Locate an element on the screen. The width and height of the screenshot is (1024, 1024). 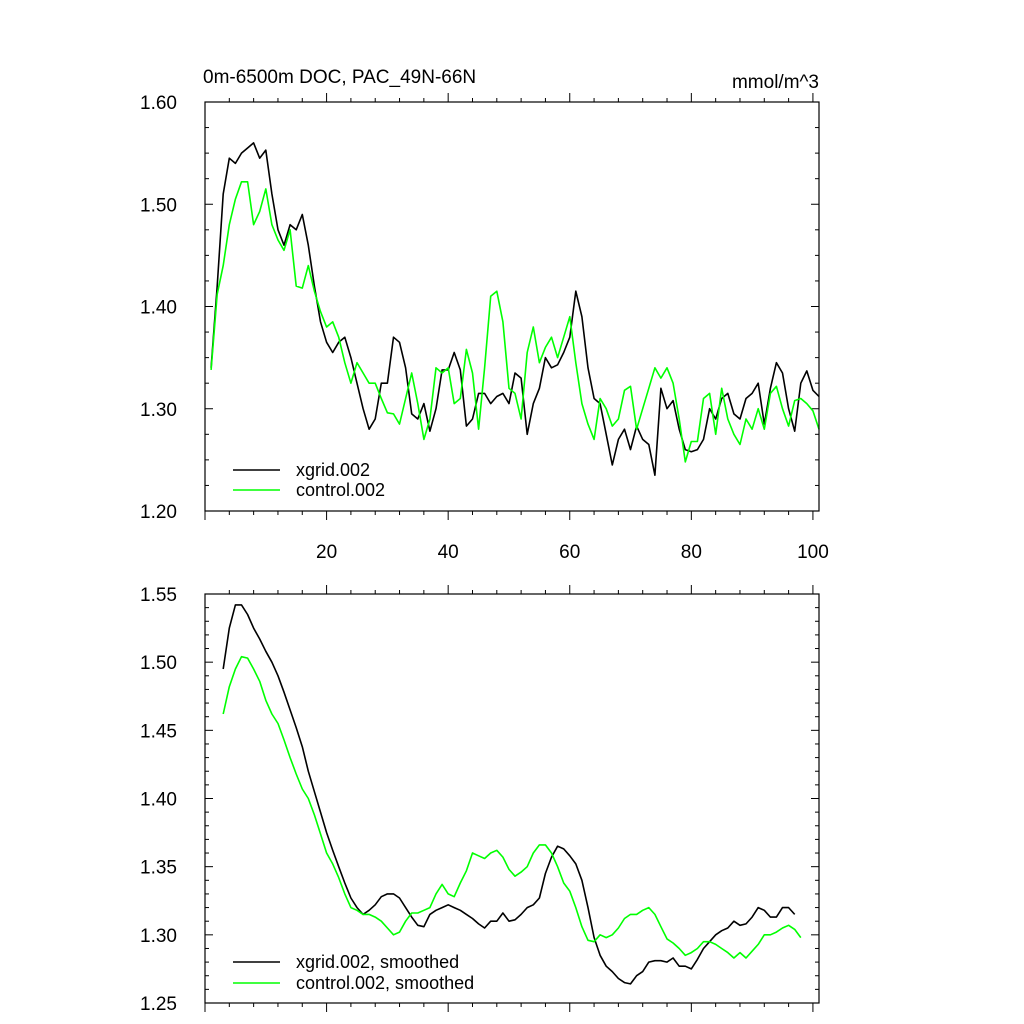
legend-label: xgrid.002 is located at coordinates (333, 470).